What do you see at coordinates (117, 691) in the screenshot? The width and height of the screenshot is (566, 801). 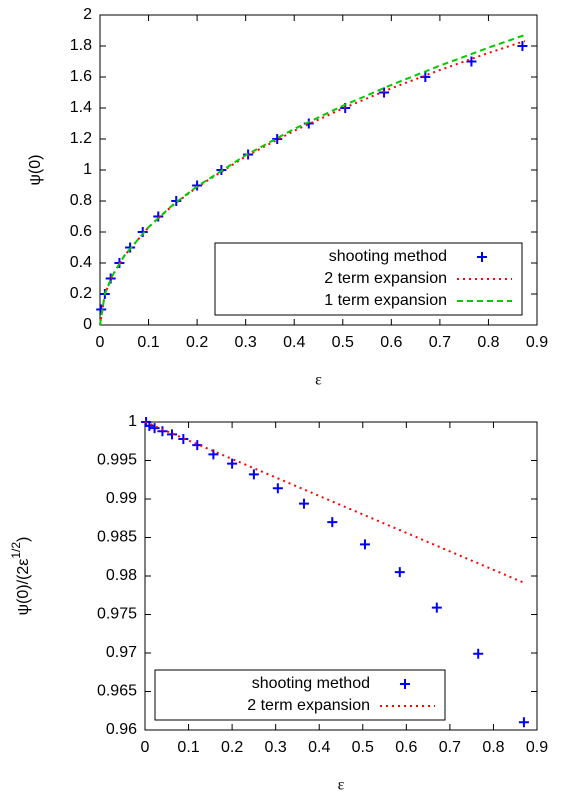 I see `y-tick-label: 0.965` at bounding box center [117, 691].